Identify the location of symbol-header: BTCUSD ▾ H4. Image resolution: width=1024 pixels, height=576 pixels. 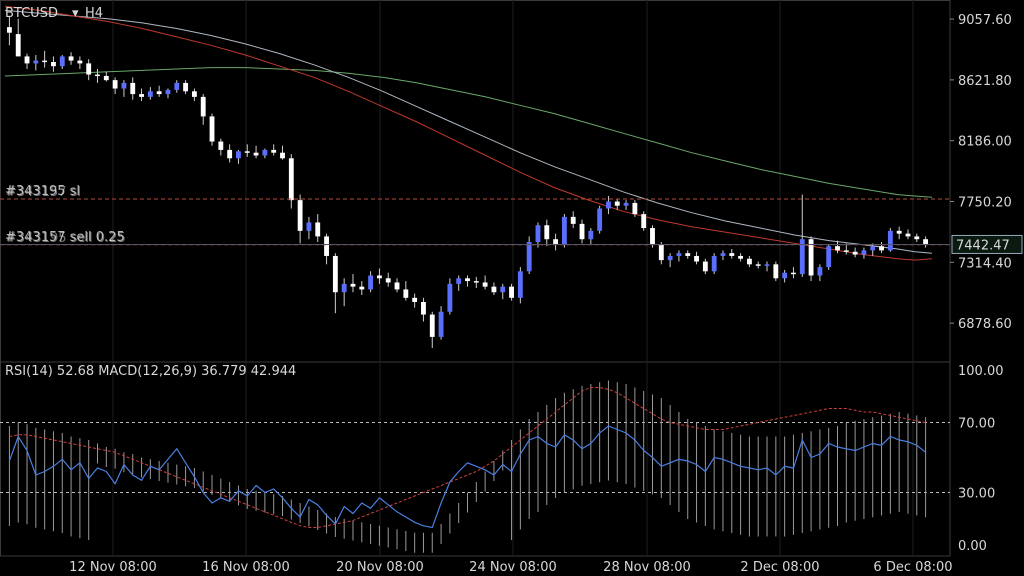
(54, 13).